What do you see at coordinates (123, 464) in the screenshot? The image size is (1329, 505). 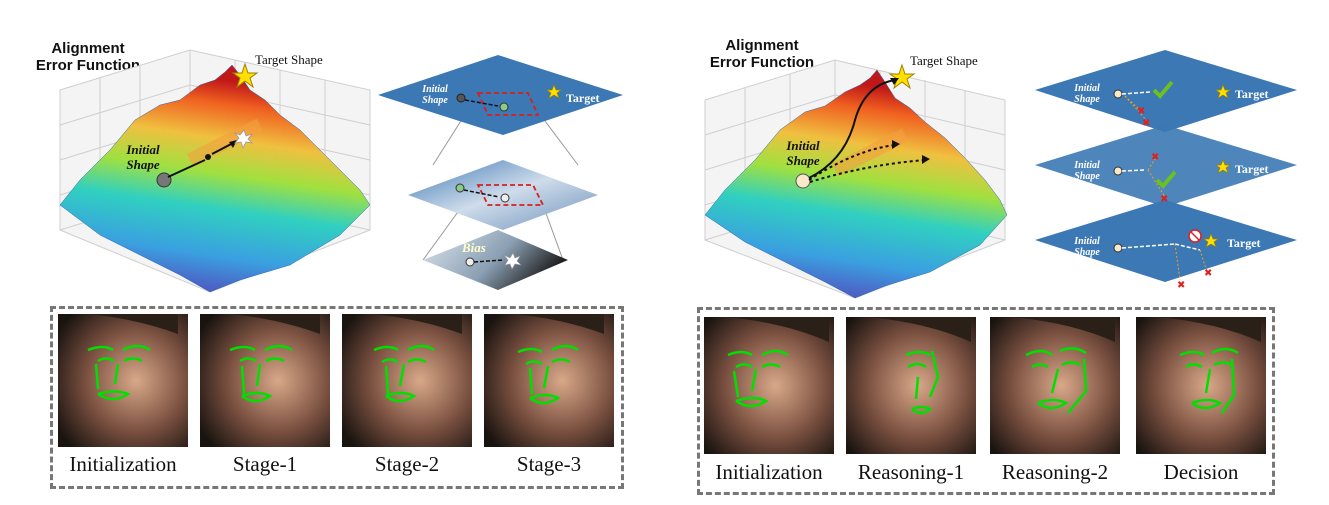 I see `left-caption-initialization: Initialization` at bounding box center [123, 464].